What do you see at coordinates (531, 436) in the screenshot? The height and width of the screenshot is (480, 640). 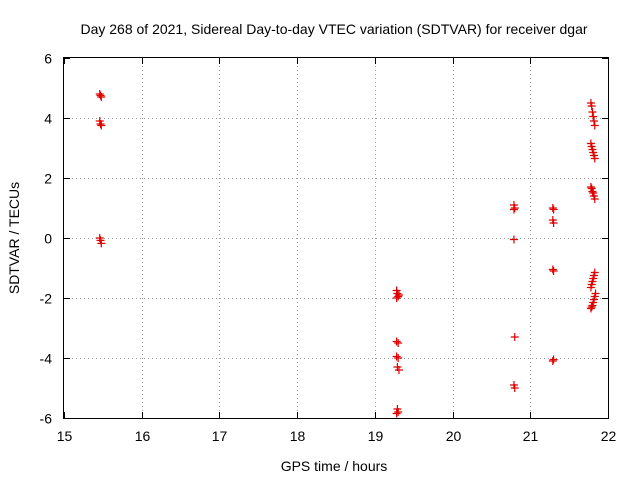 I see `x-tick-label: 21` at bounding box center [531, 436].